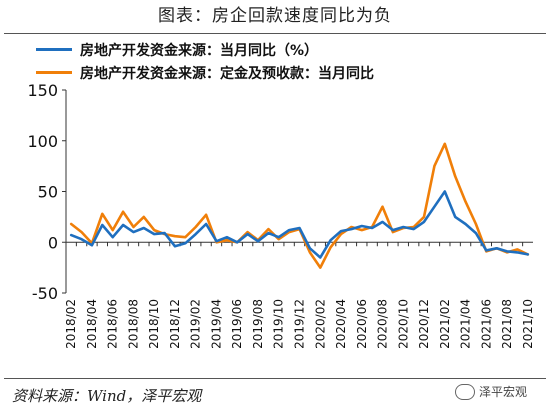 The height and width of the screenshot is (415, 550). I want to click on x-tick-label: 2020/04, so click(341, 324).